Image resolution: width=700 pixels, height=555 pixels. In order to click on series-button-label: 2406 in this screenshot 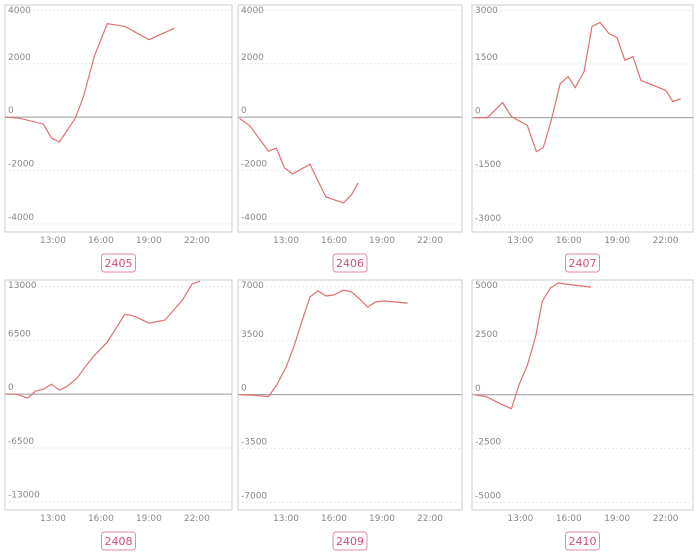, I will do `click(350, 263)`.